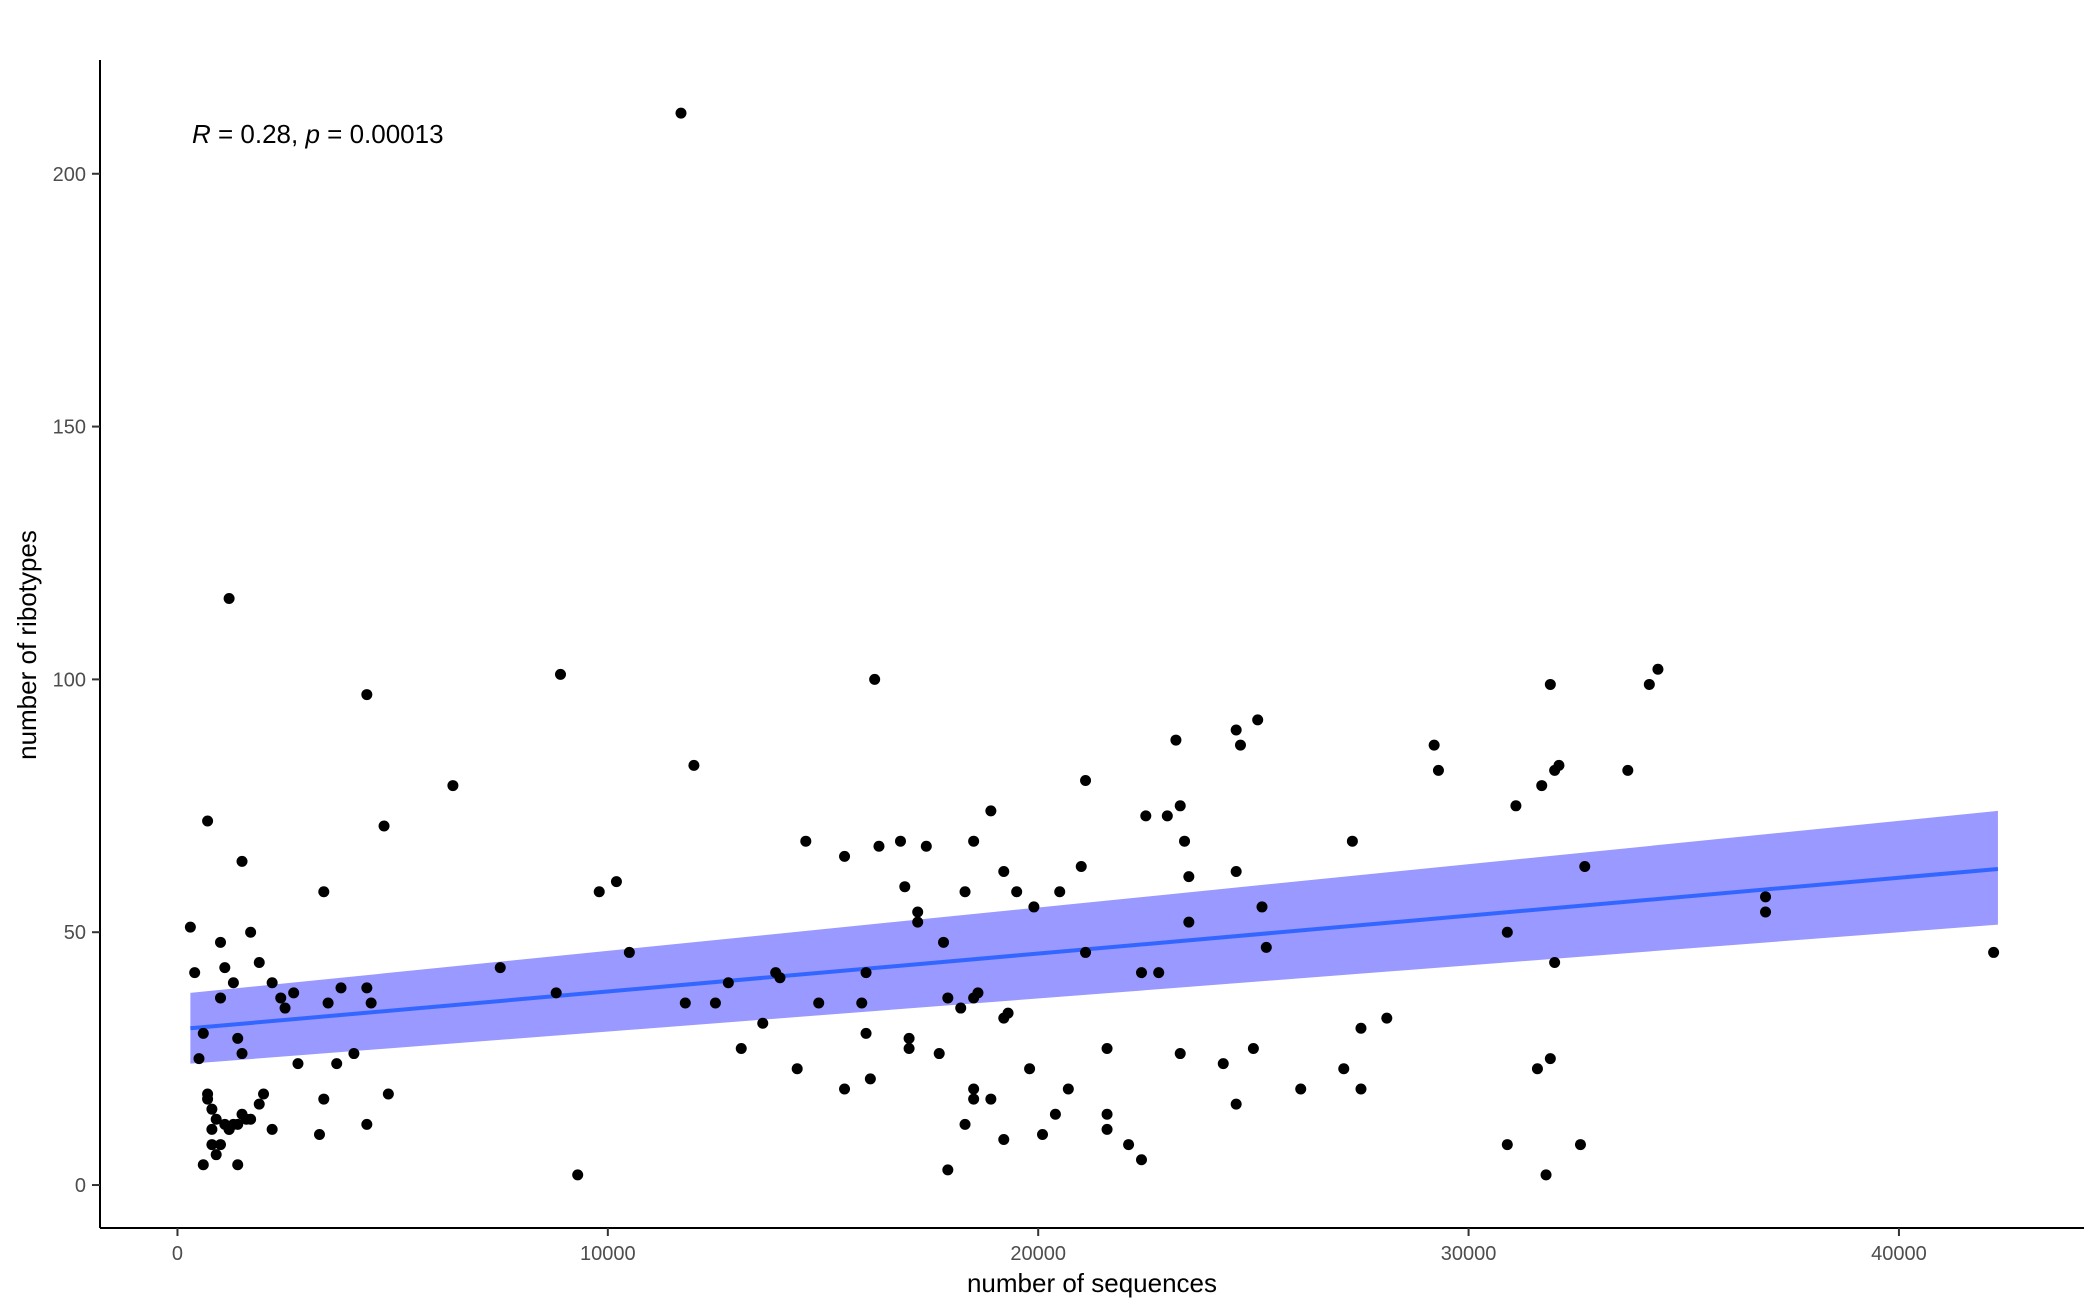 This screenshot has height=1313, width=2099. I want to click on y-tick-label: 100, so click(69, 680).